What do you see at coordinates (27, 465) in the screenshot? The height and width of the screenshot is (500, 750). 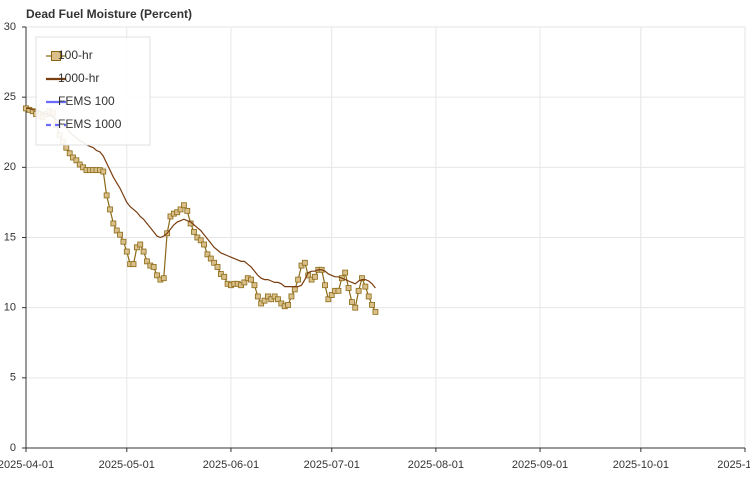 I see `x-tick-label: 2025-04-01` at bounding box center [27, 465].